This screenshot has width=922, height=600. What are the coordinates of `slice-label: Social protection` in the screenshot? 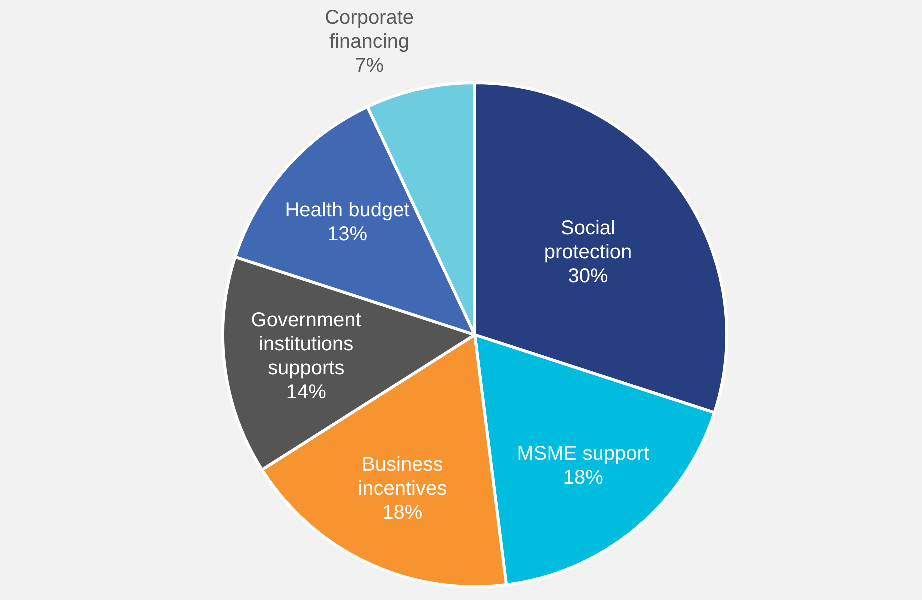 It's located at (588, 241).